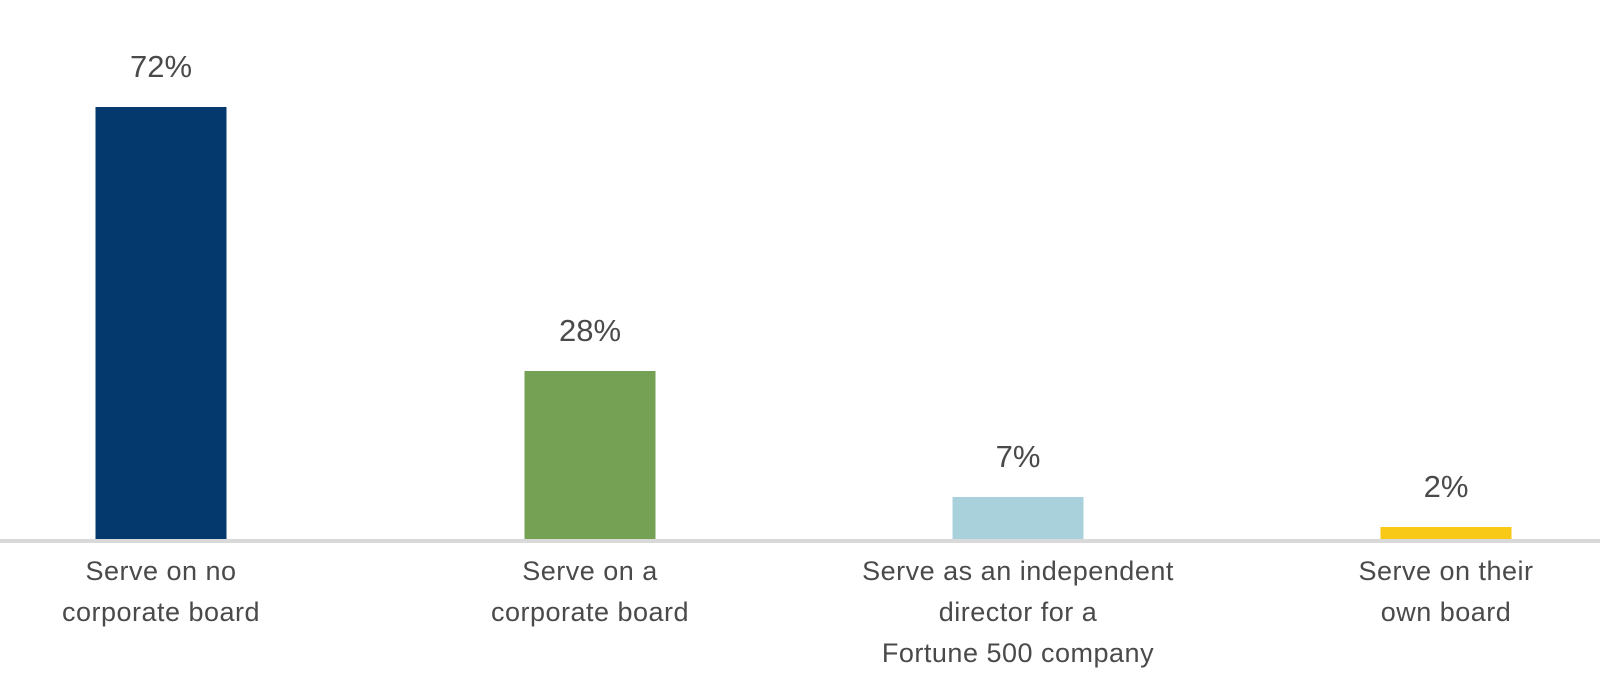 The height and width of the screenshot is (693, 1600). I want to click on data-label-2: 28%, so click(590, 330).